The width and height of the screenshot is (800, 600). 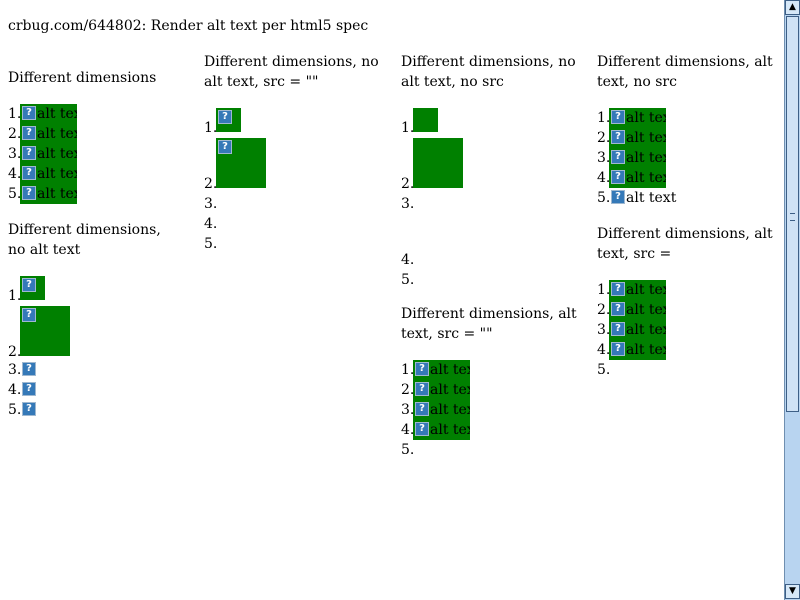 What do you see at coordinates (792, 217) in the screenshot?
I see `scrollbar-grip-icon` at bounding box center [792, 217].